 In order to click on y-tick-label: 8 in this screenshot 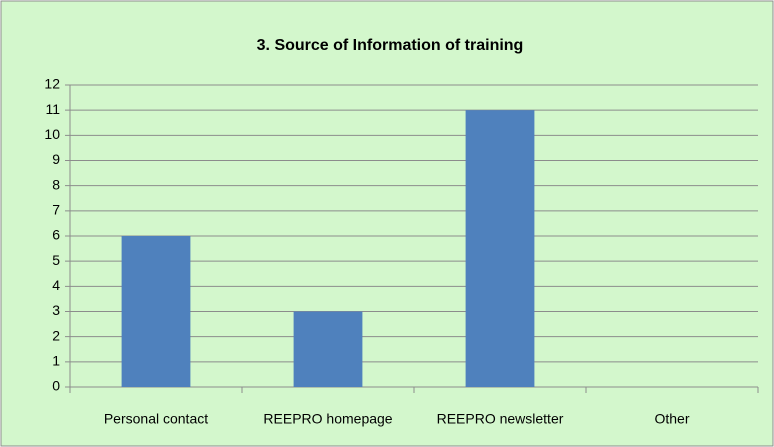, I will do `click(56, 184)`.